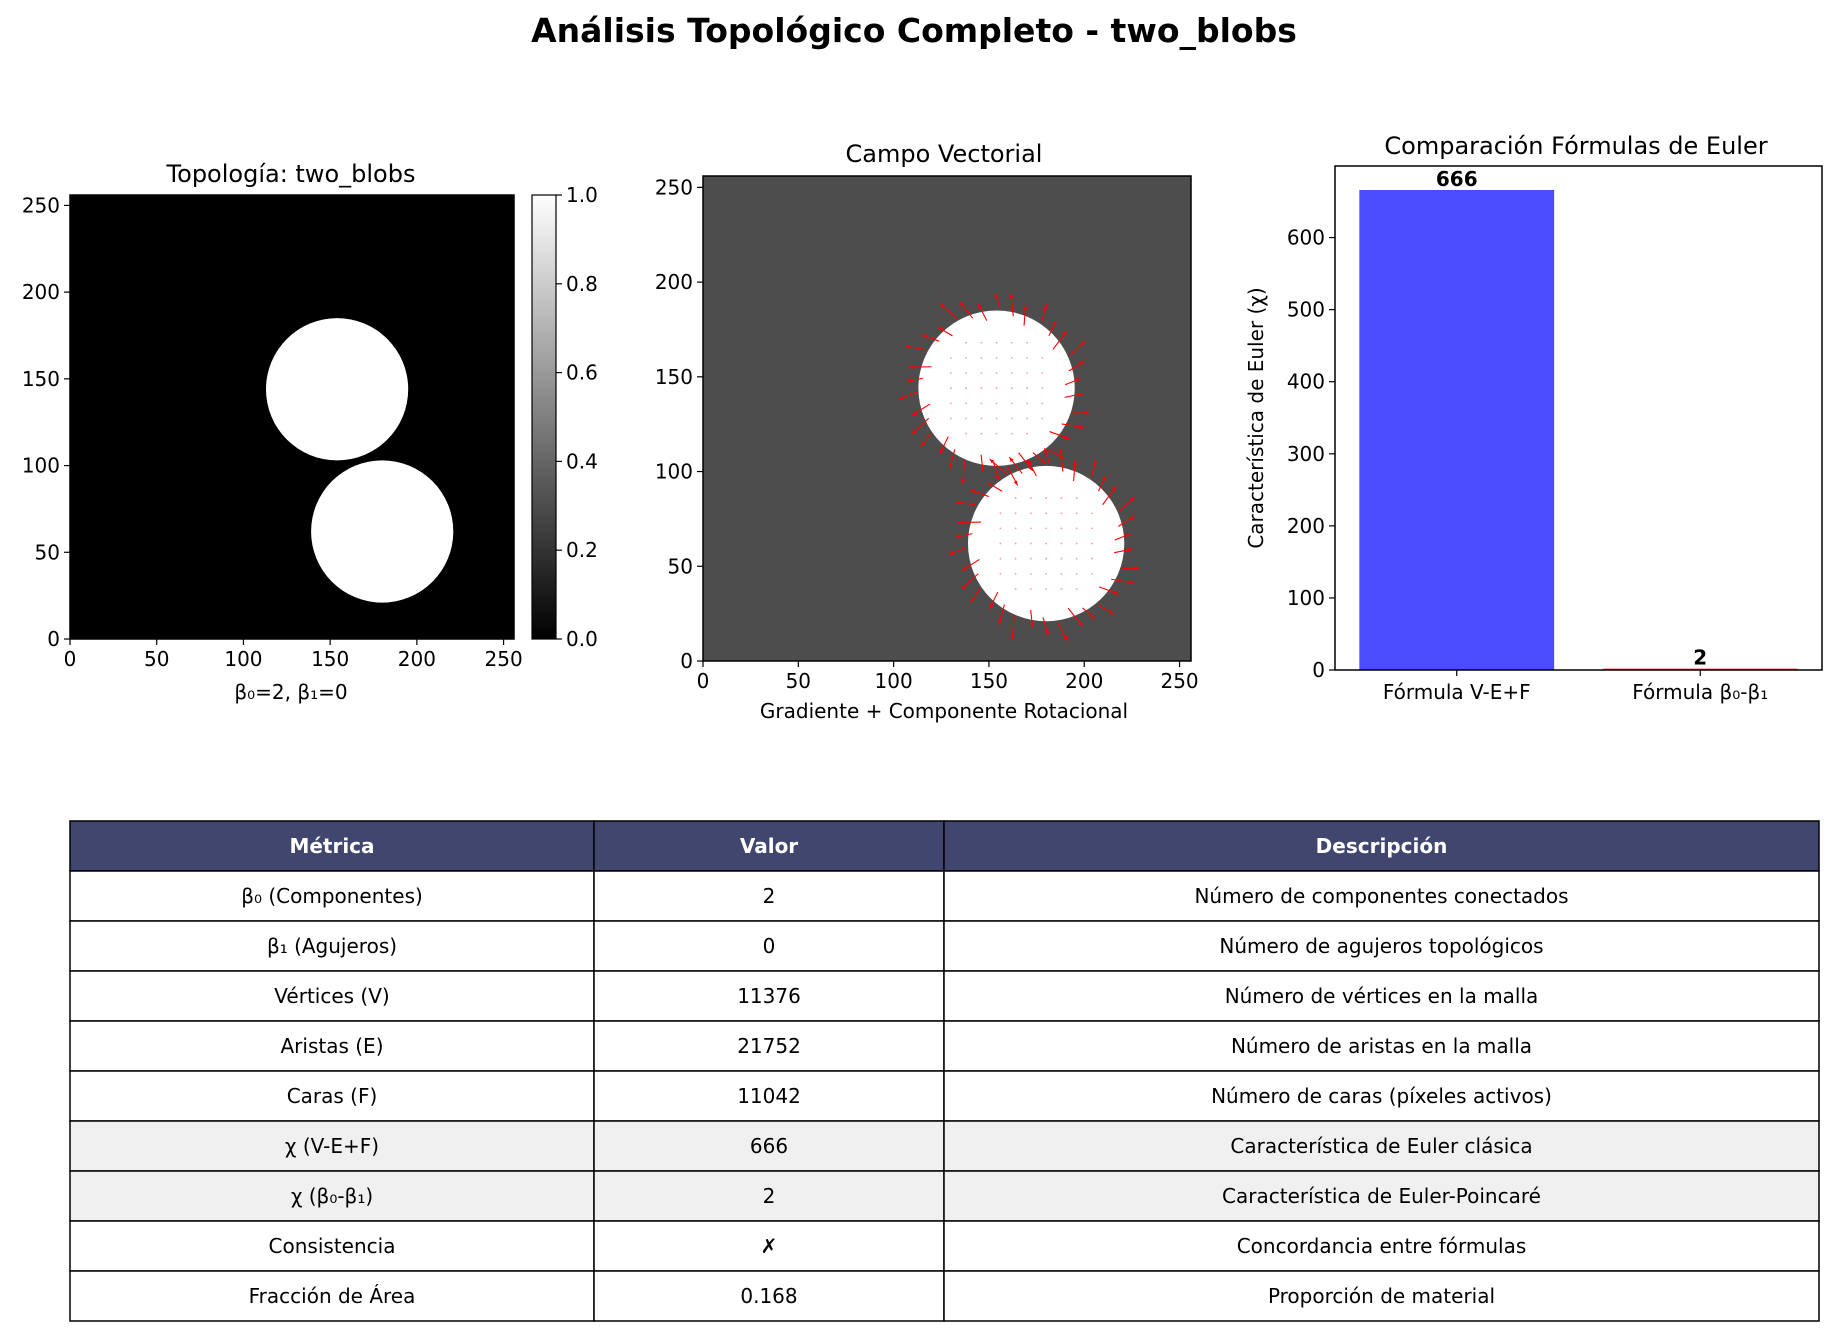 This screenshot has width=1828, height=1335. Describe the element at coordinates (331, 996) in the screenshot. I see `table-cell-text: Vértices (V)` at that location.